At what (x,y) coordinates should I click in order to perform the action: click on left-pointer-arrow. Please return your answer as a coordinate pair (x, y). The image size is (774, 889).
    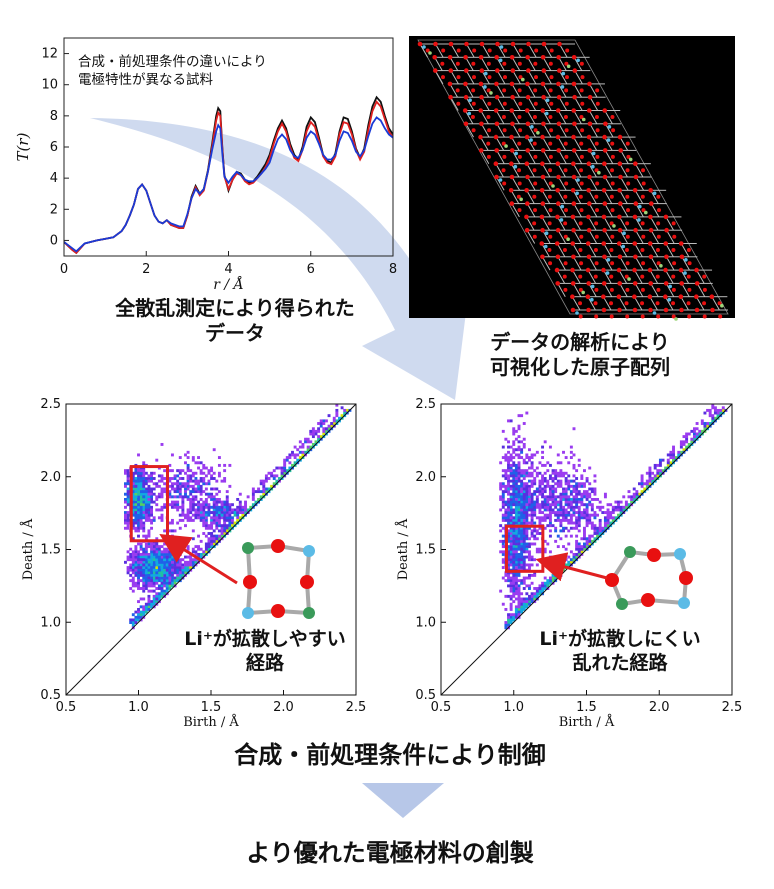
    Looking at the image, I should click on (198, 559).